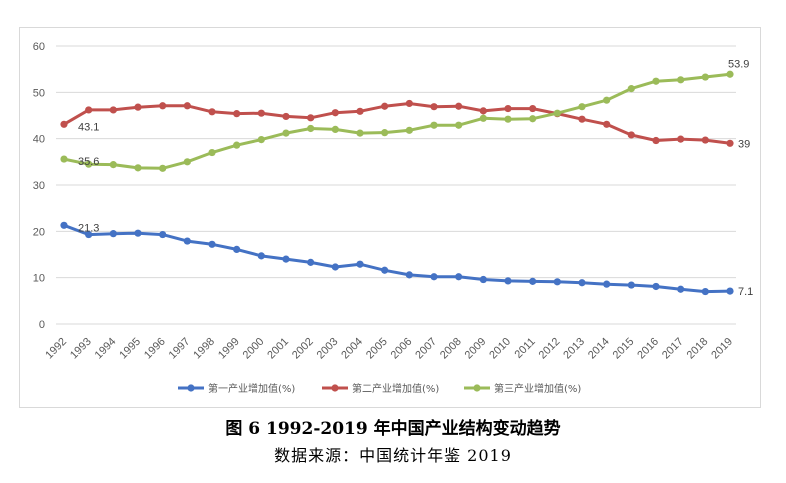 This screenshot has height=483, width=786. I want to click on x-tick-label: 2004, so click(352, 349).